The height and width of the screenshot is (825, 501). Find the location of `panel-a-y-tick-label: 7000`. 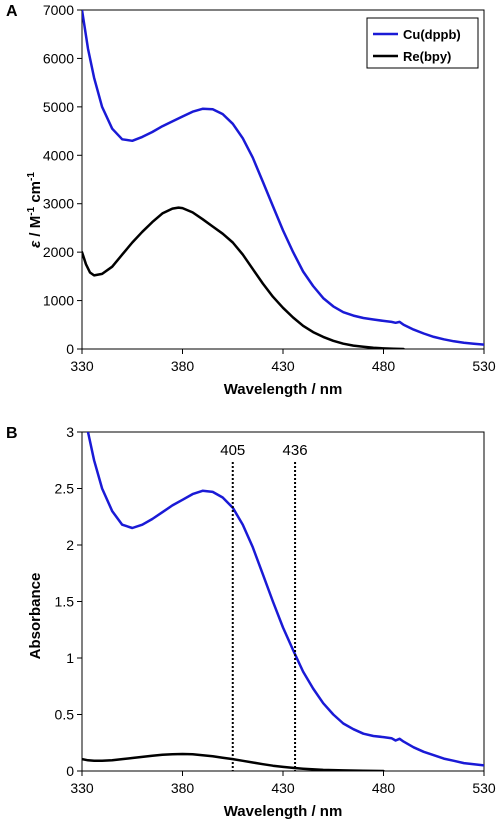

panel-a-y-tick-label: 7000 is located at coordinates (58, 10).